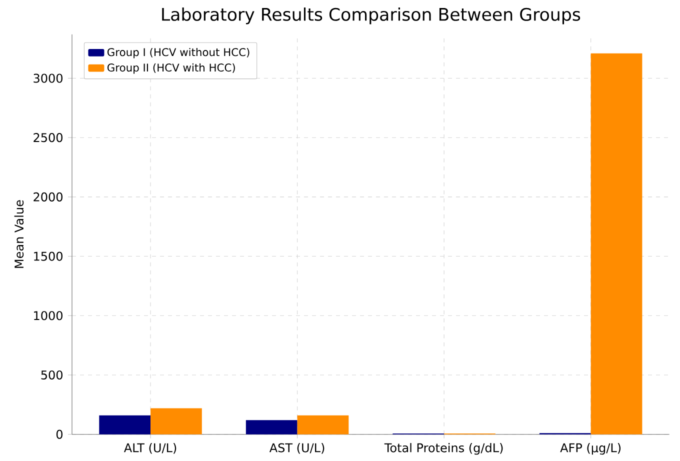 The width and height of the screenshot is (680, 461). What do you see at coordinates (48, 315) in the screenshot?
I see `y-tick-label: 1000` at bounding box center [48, 315].